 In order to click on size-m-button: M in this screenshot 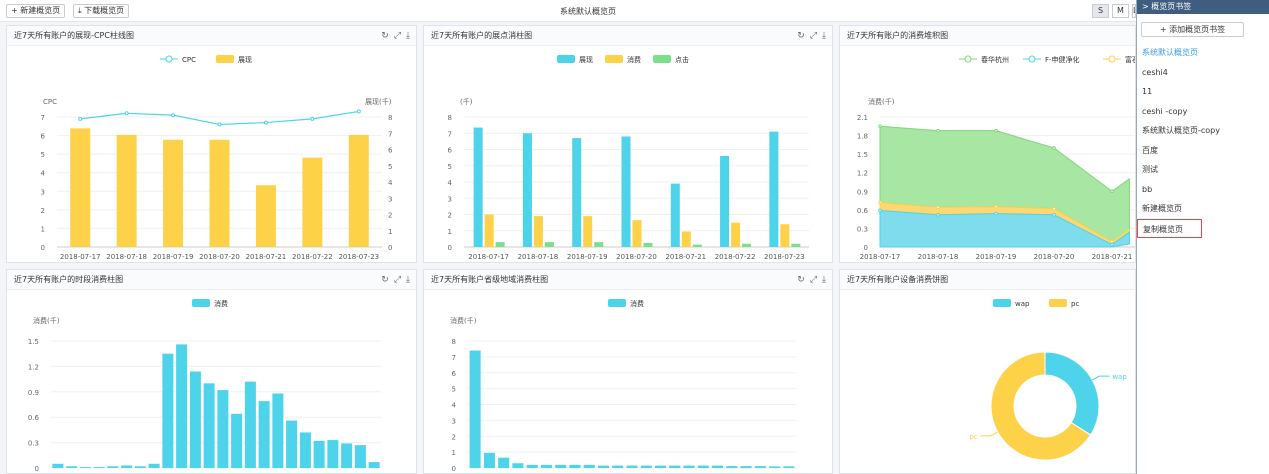, I will do `click(1120, 11)`.